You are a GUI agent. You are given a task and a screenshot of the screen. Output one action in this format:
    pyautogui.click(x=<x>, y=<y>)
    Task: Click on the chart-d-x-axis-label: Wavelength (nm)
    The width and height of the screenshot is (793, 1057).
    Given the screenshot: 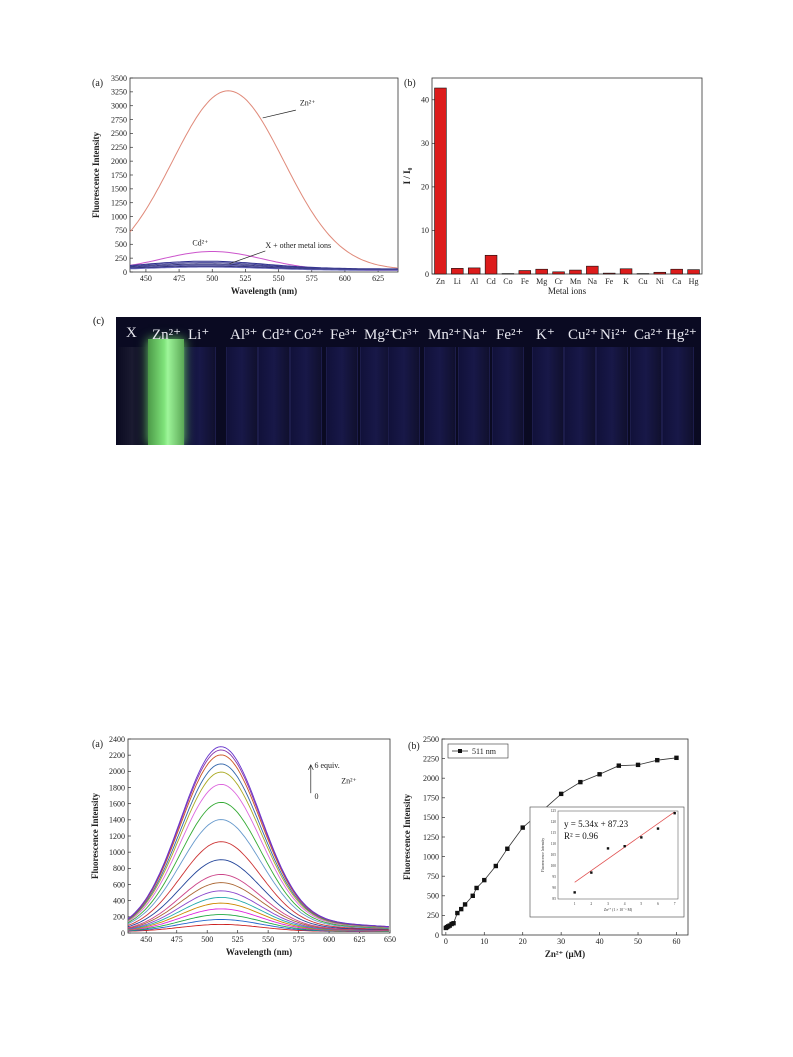 What is the action you would take?
    pyautogui.click(x=259, y=952)
    